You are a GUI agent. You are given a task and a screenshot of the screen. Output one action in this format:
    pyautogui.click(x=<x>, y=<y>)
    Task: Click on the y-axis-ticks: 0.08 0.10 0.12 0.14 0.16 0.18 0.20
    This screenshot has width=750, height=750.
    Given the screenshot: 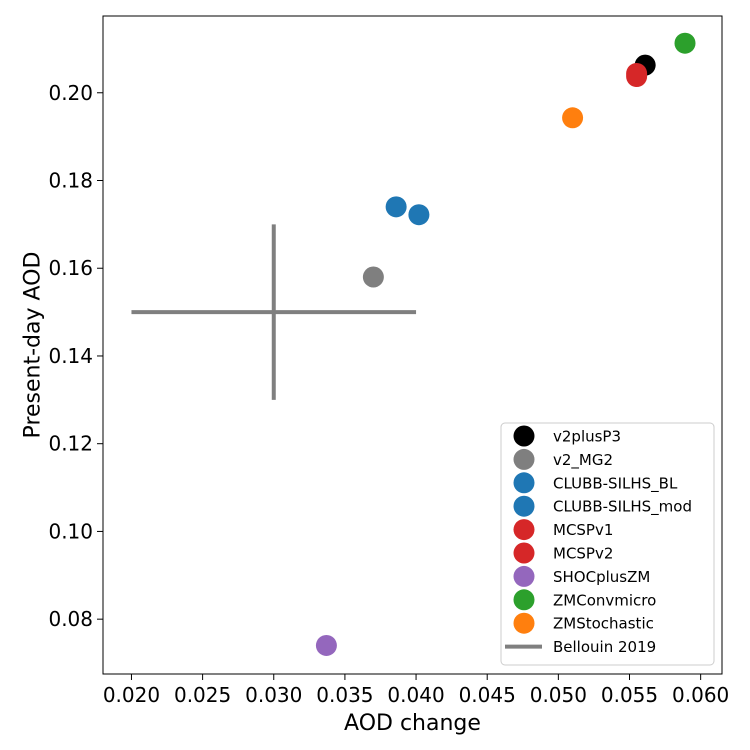 What is the action you would take?
    pyautogui.click(x=75, y=356)
    